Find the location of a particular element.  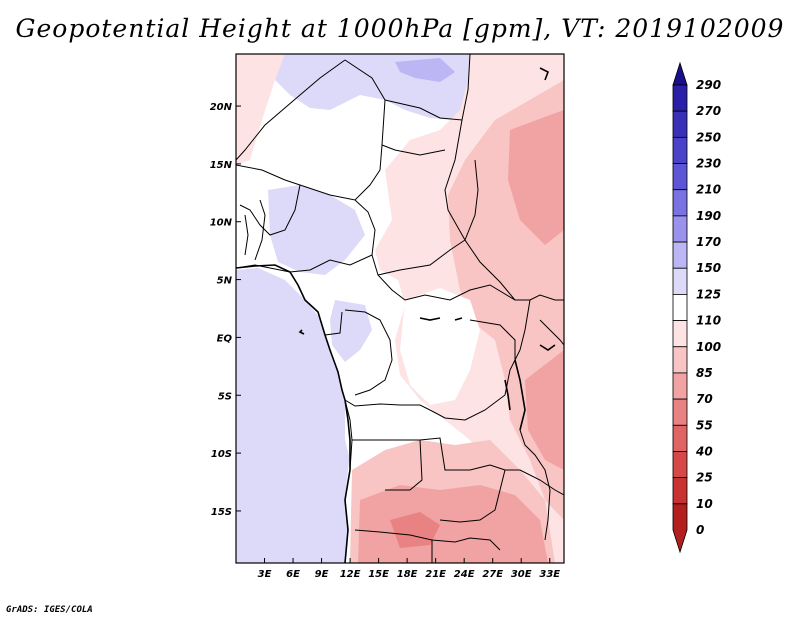

colorbar-label: 10 is located at coordinates (704, 504).